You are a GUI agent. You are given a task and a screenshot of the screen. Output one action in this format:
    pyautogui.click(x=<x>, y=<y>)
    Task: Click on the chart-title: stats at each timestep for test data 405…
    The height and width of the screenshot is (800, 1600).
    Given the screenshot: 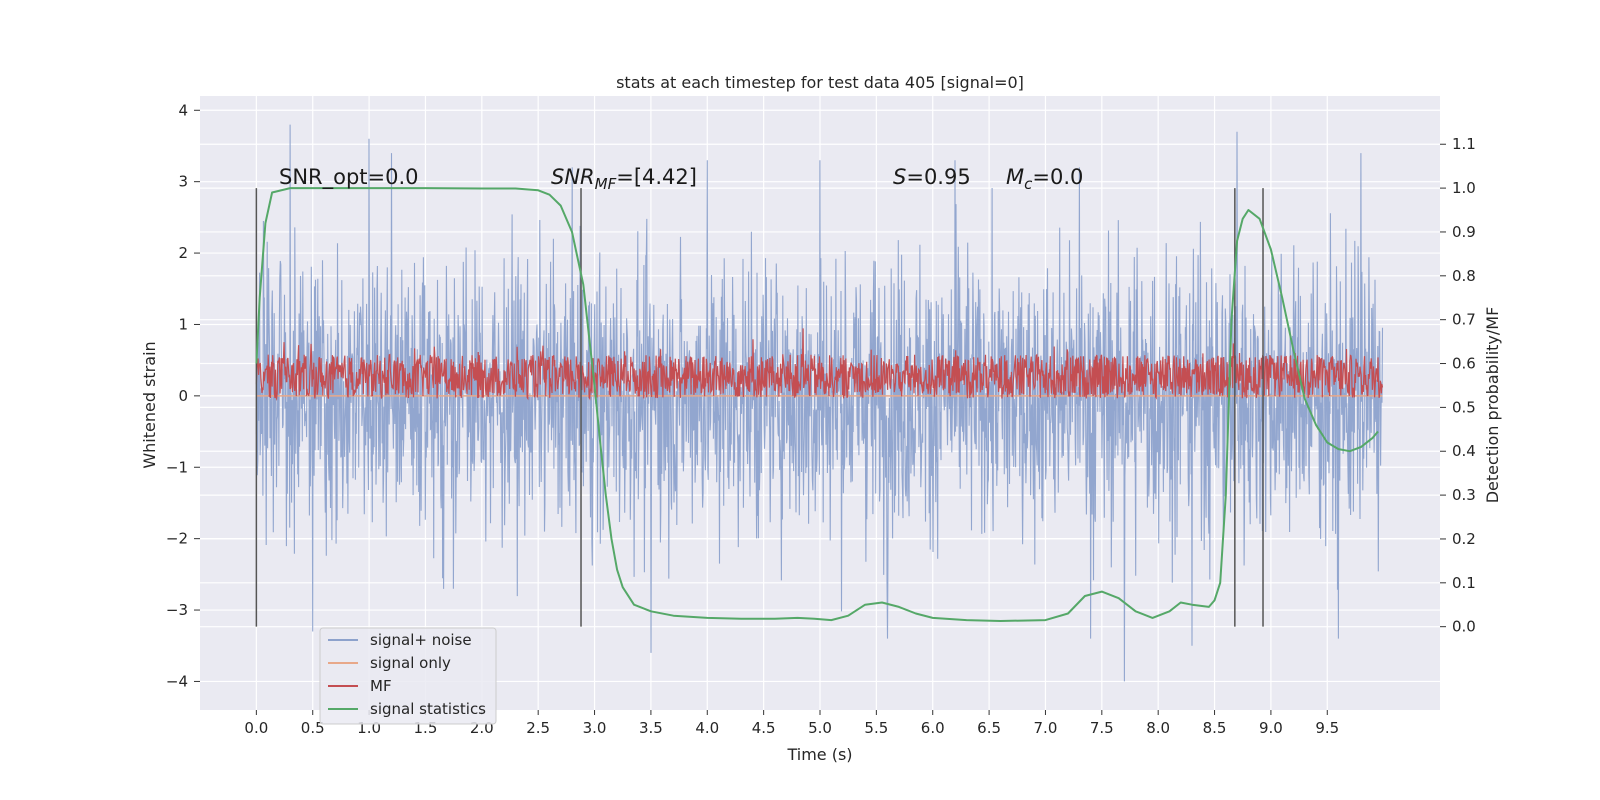 What is the action you would take?
    pyautogui.click(x=820, y=82)
    